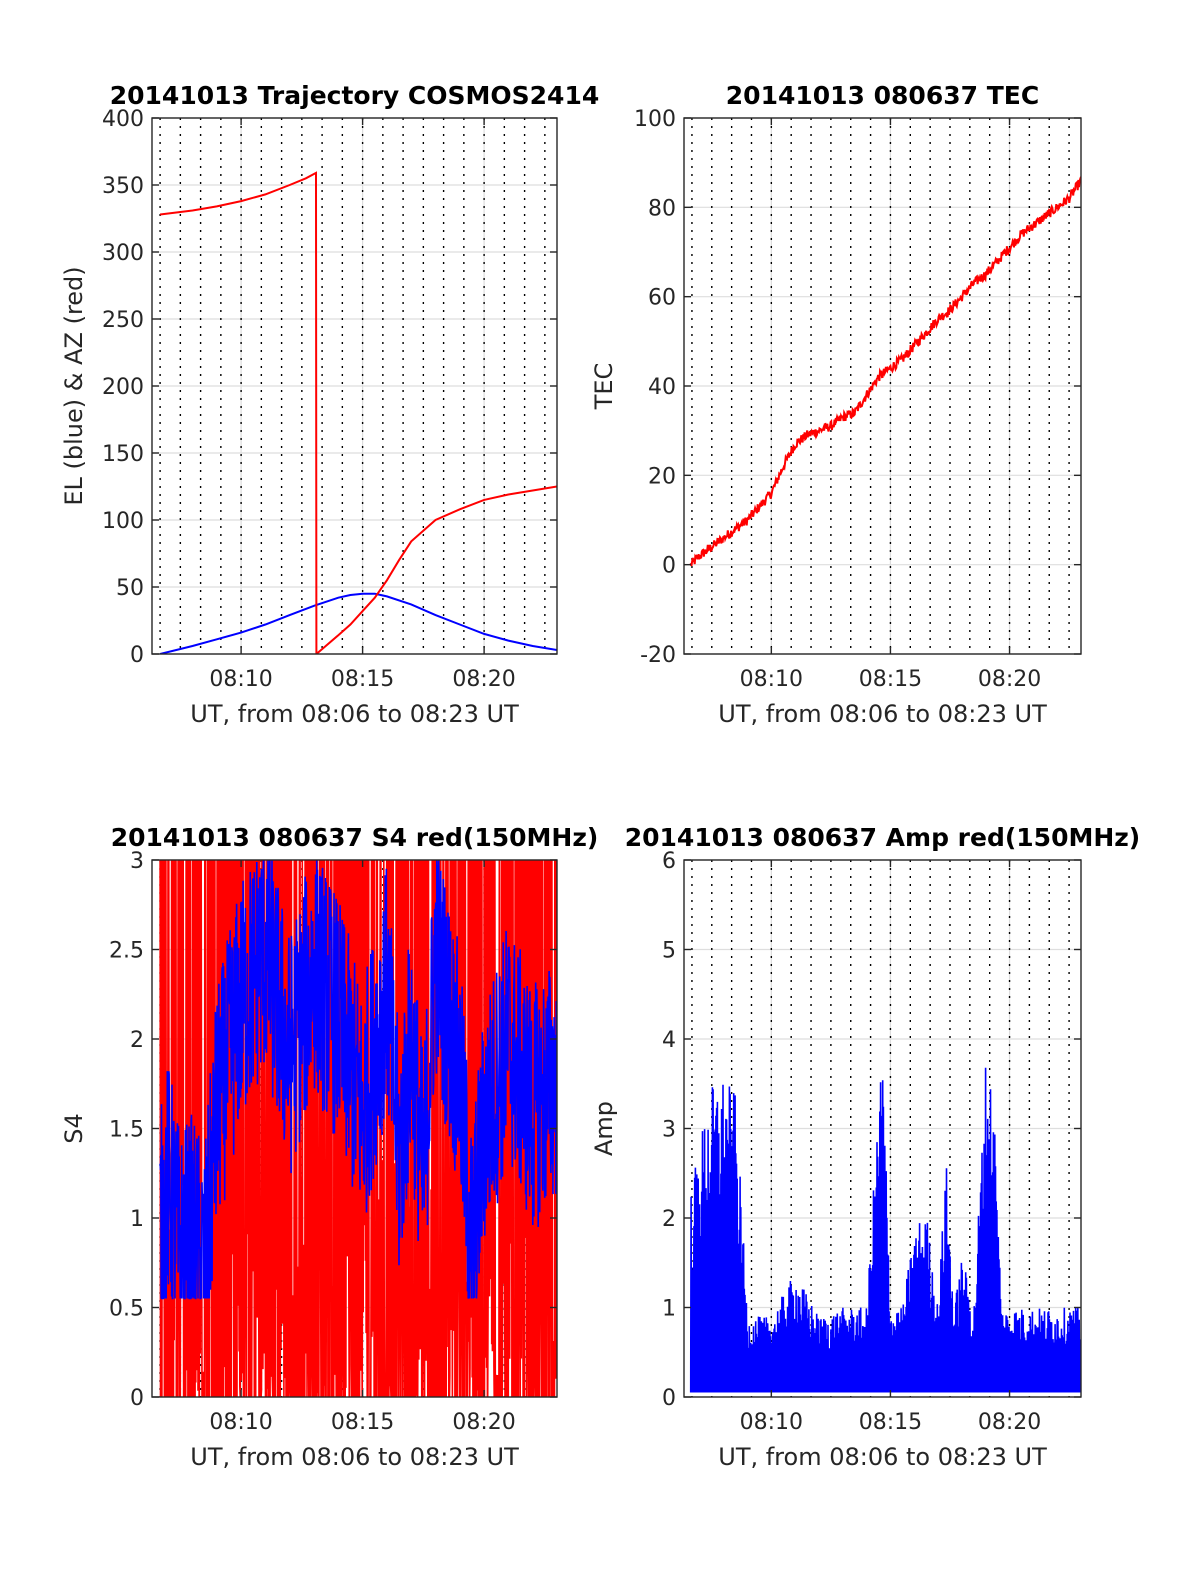 The width and height of the screenshot is (1200, 1575). What do you see at coordinates (130, 588) in the screenshot?
I see `y-tick-label: 50` at bounding box center [130, 588].